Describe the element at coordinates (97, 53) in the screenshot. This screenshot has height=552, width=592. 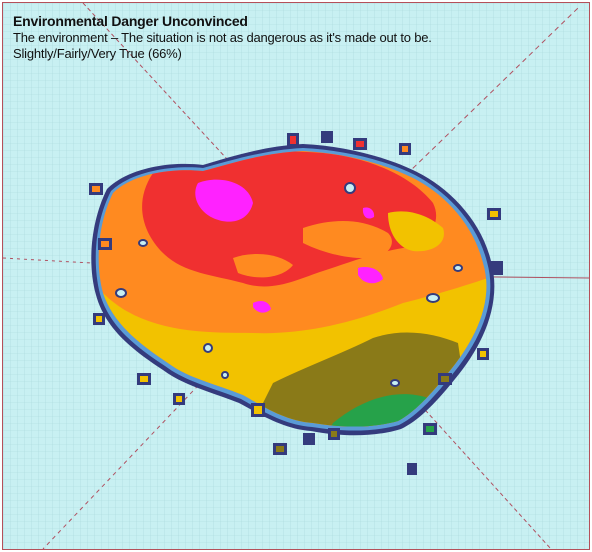
I see `map-caption: Slightly/Fairly/Very True (66%)` at that location.